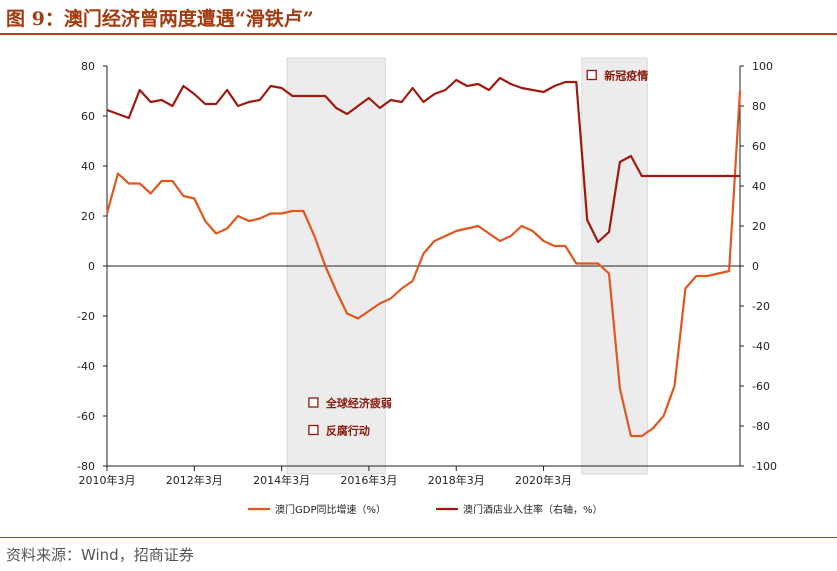  What do you see at coordinates (456, 480) in the screenshot?
I see `x-axis-tick-label: 2018年3月` at bounding box center [456, 480].